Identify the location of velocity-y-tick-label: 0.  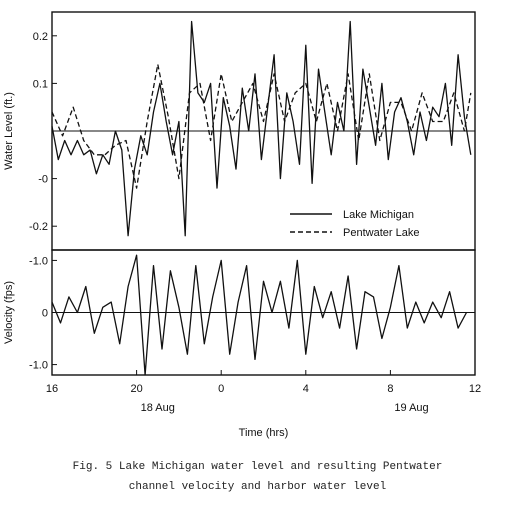
(45, 314).